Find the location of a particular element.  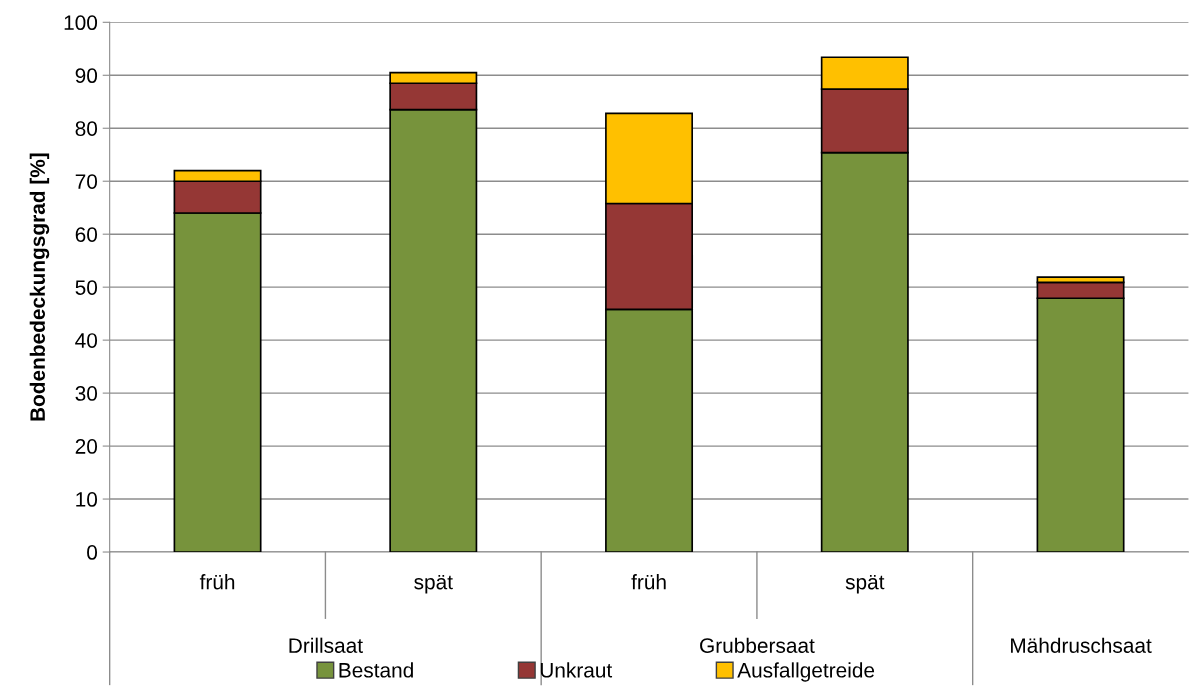

y-tick-label: 10 is located at coordinates (87, 499).